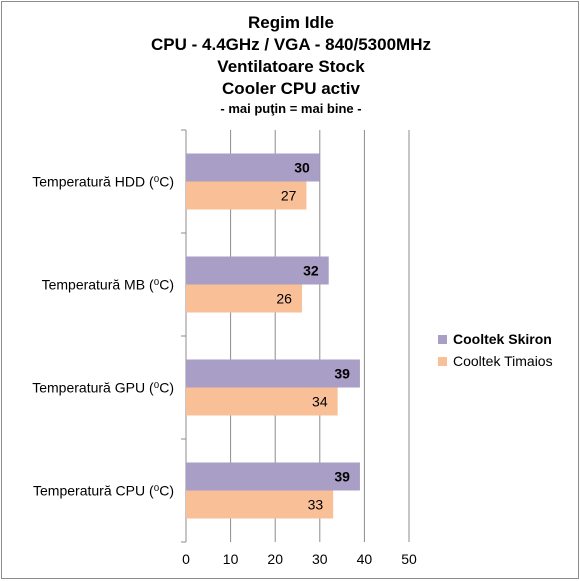  I want to click on legend-item-series-1: Cooltek Skiron, so click(495, 339).